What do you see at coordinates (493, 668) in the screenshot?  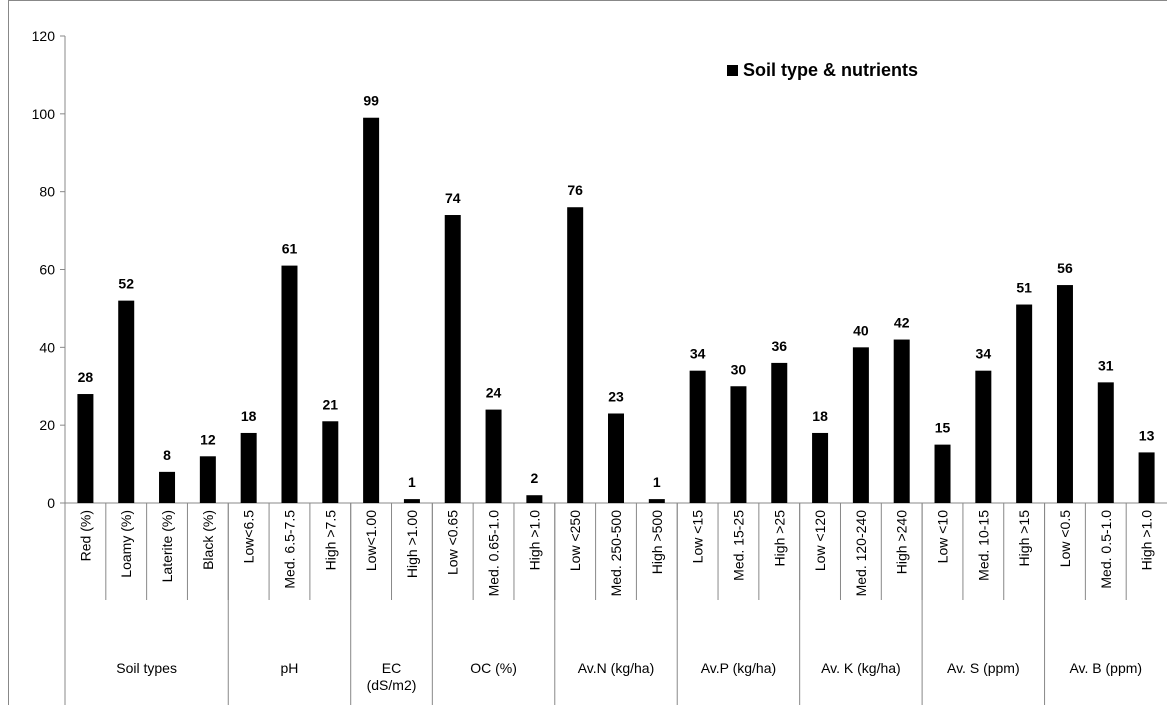 I see `group-label: OC (%)` at bounding box center [493, 668].